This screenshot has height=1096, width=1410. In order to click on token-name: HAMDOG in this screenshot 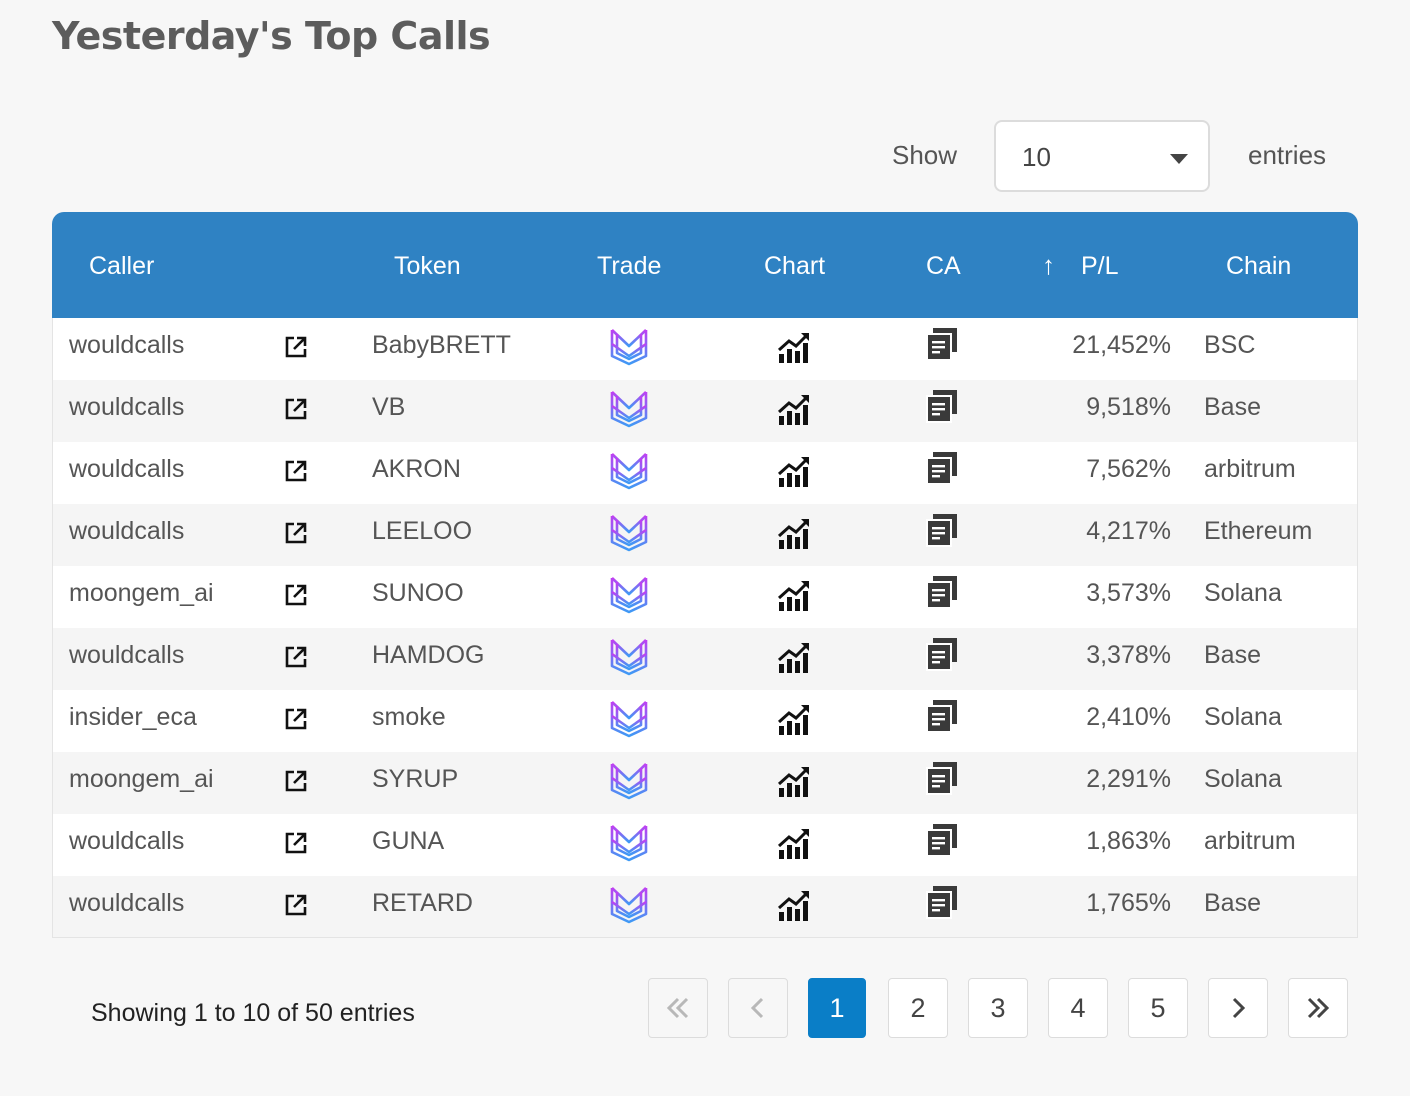, I will do `click(428, 655)`.